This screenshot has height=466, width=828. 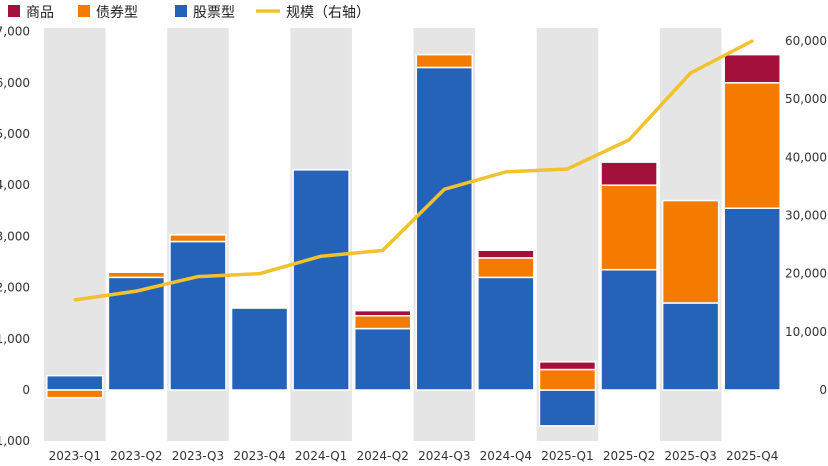 I want to click on legend-swatch-bond, so click(x=84, y=11).